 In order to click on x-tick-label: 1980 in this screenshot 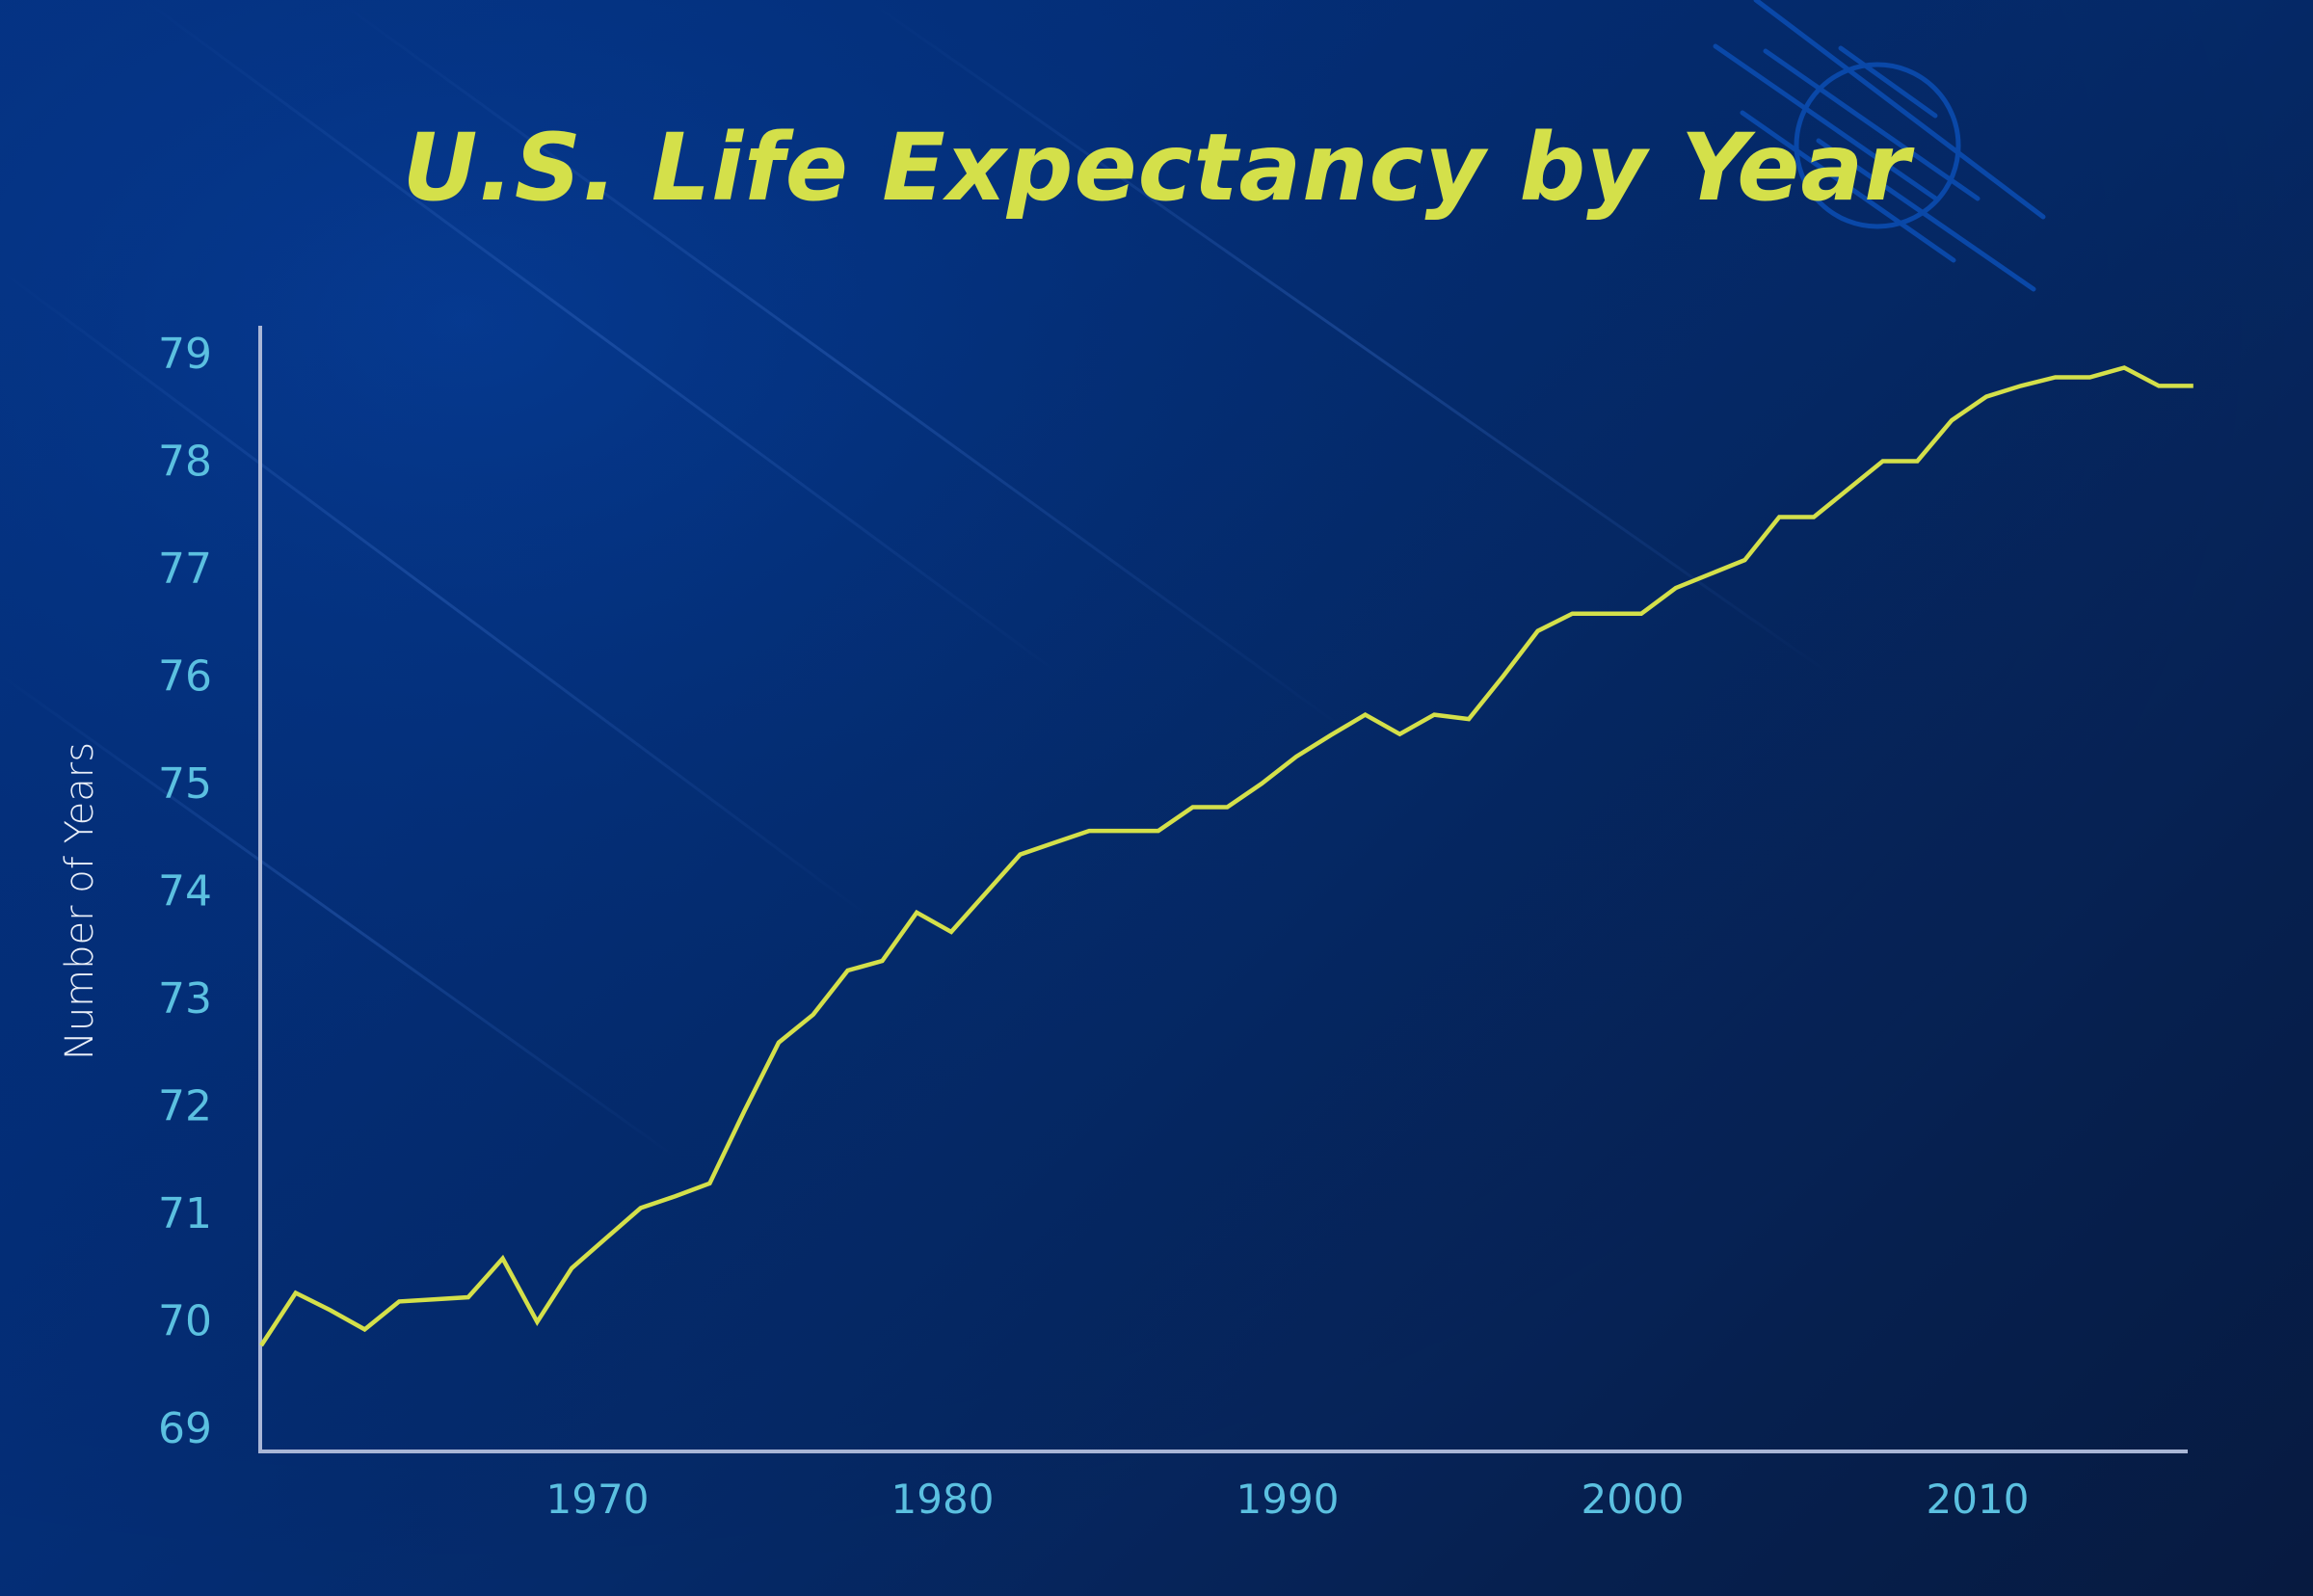, I will do `click(943, 1499)`.